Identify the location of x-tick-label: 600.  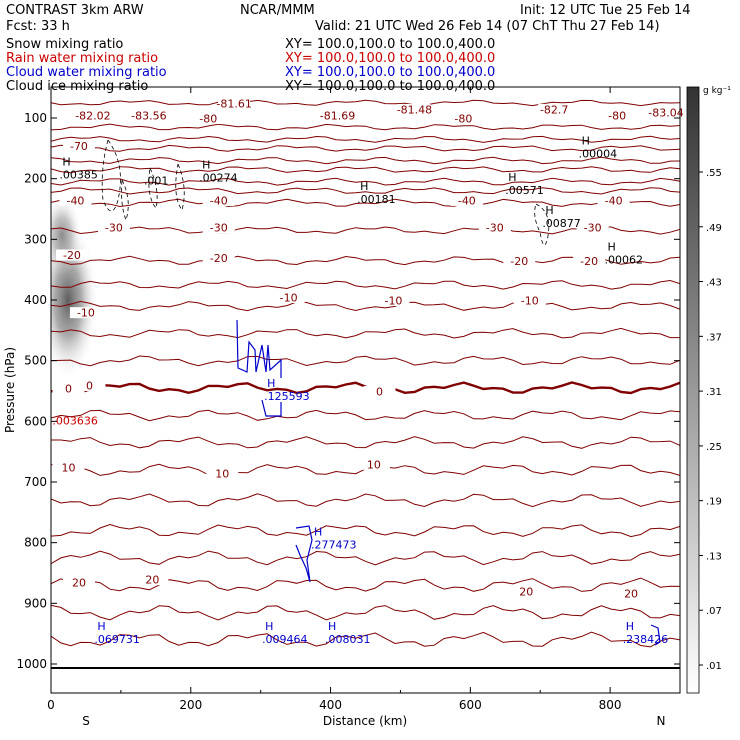
(470, 705).